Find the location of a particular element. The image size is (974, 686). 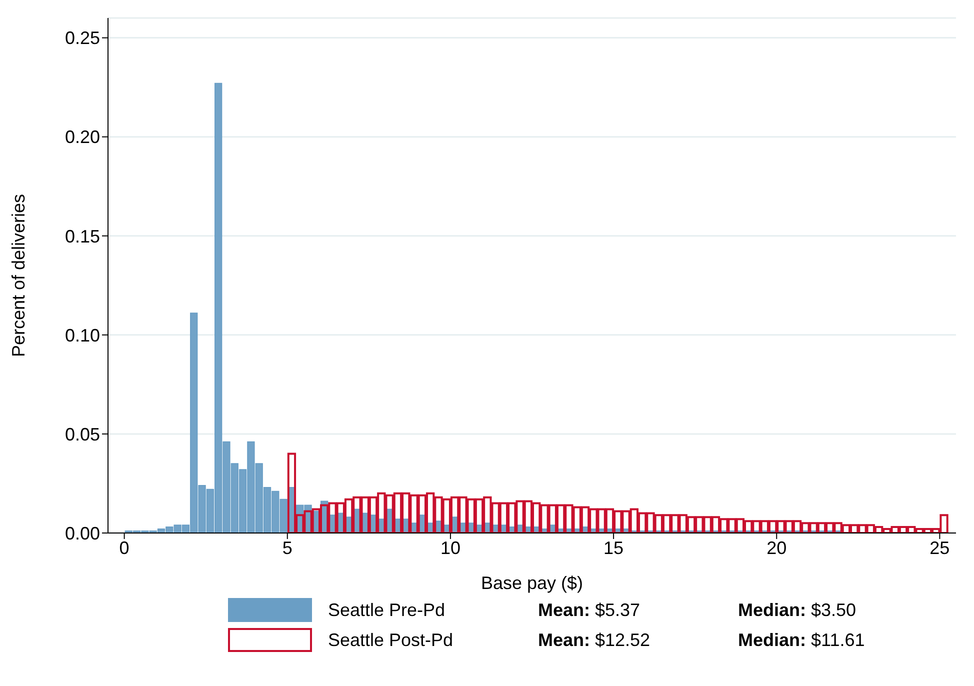

text: Median: $3.50 is located at coordinates (797, 610).